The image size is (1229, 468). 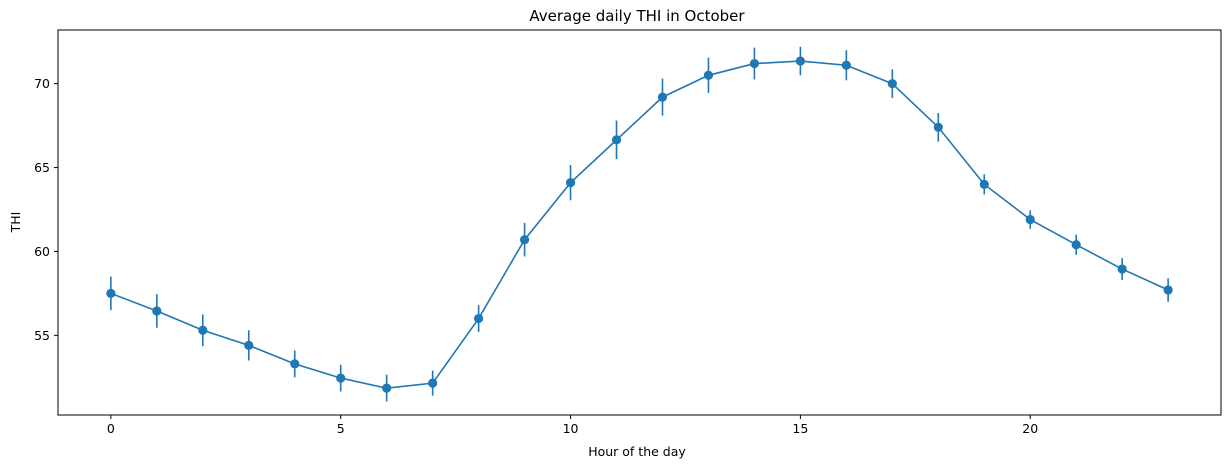 What do you see at coordinates (341, 428) in the screenshot?
I see `x-tick-label: 5` at bounding box center [341, 428].